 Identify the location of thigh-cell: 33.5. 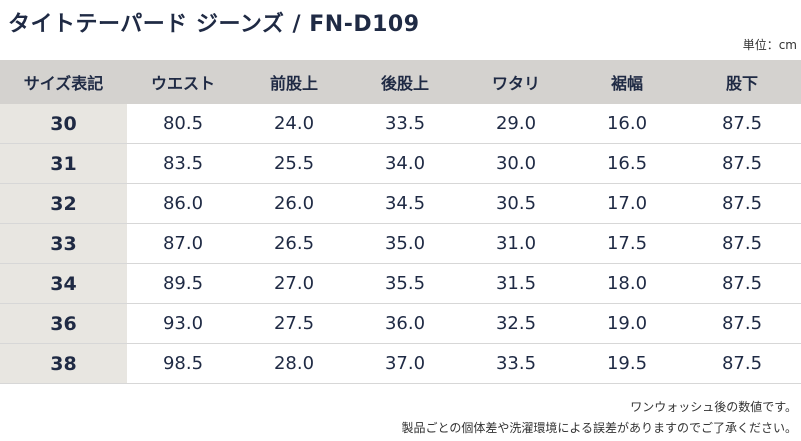
(516, 363).